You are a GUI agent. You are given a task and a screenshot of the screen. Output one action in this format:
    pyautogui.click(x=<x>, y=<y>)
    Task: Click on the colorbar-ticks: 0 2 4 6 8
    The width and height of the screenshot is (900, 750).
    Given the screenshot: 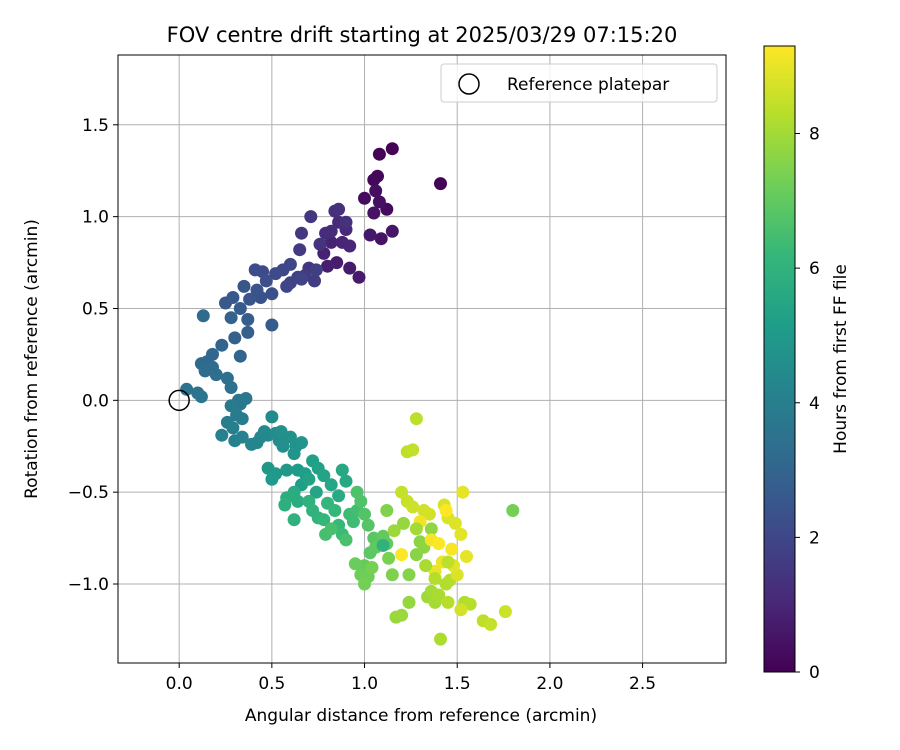 What is the action you would take?
    pyautogui.click(x=807, y=404)
    